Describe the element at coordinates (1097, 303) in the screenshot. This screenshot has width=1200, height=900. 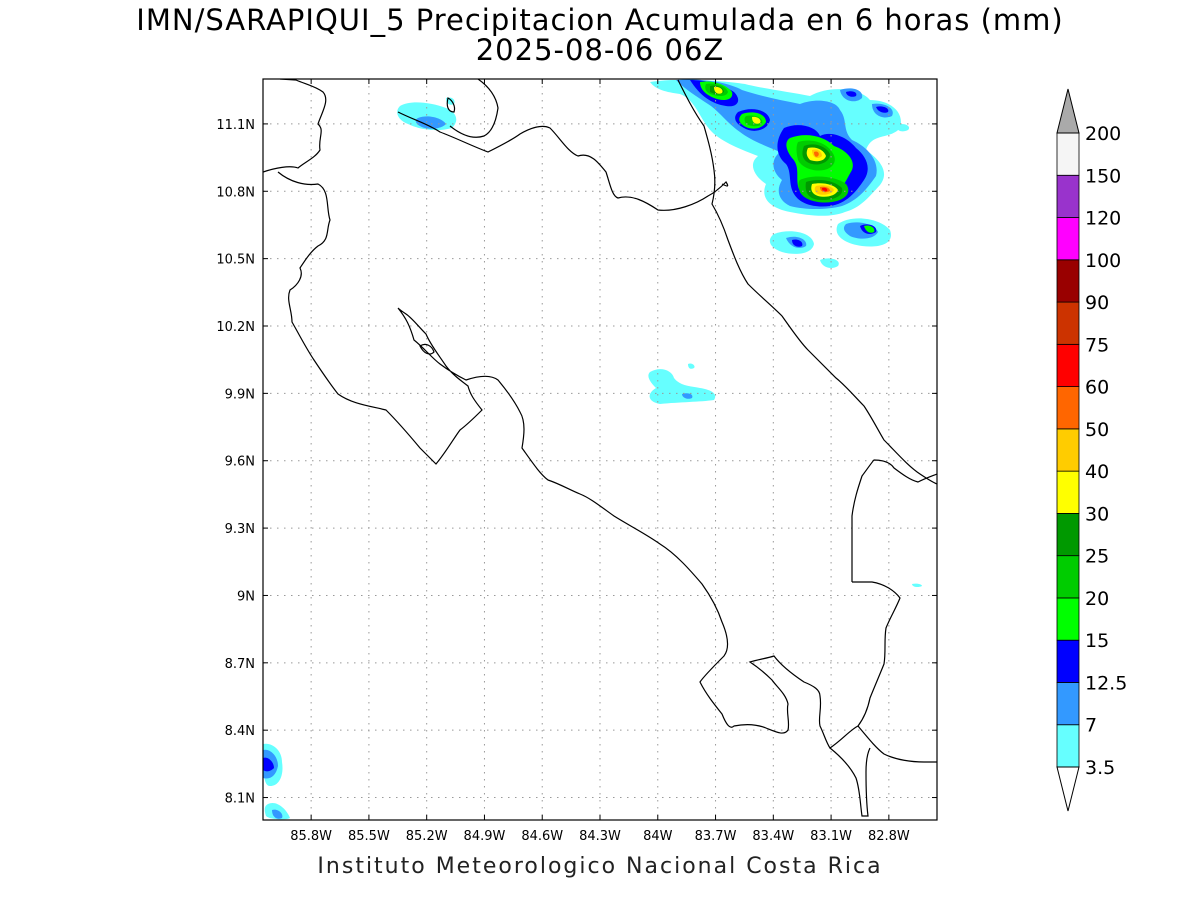
I see `colorbar-level-label: 90` at that location.